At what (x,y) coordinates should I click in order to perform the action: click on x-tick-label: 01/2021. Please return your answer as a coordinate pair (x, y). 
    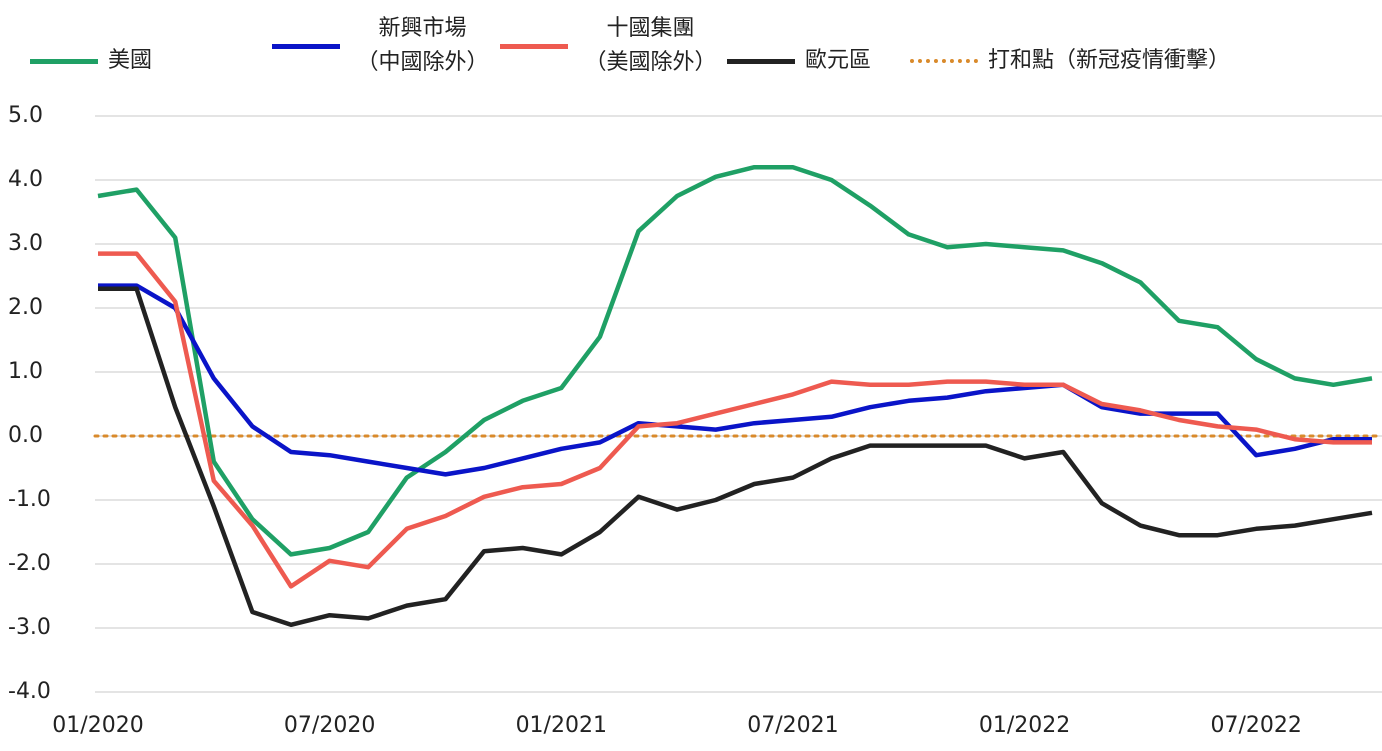
    Looking at the image, I should click on (561, 725).